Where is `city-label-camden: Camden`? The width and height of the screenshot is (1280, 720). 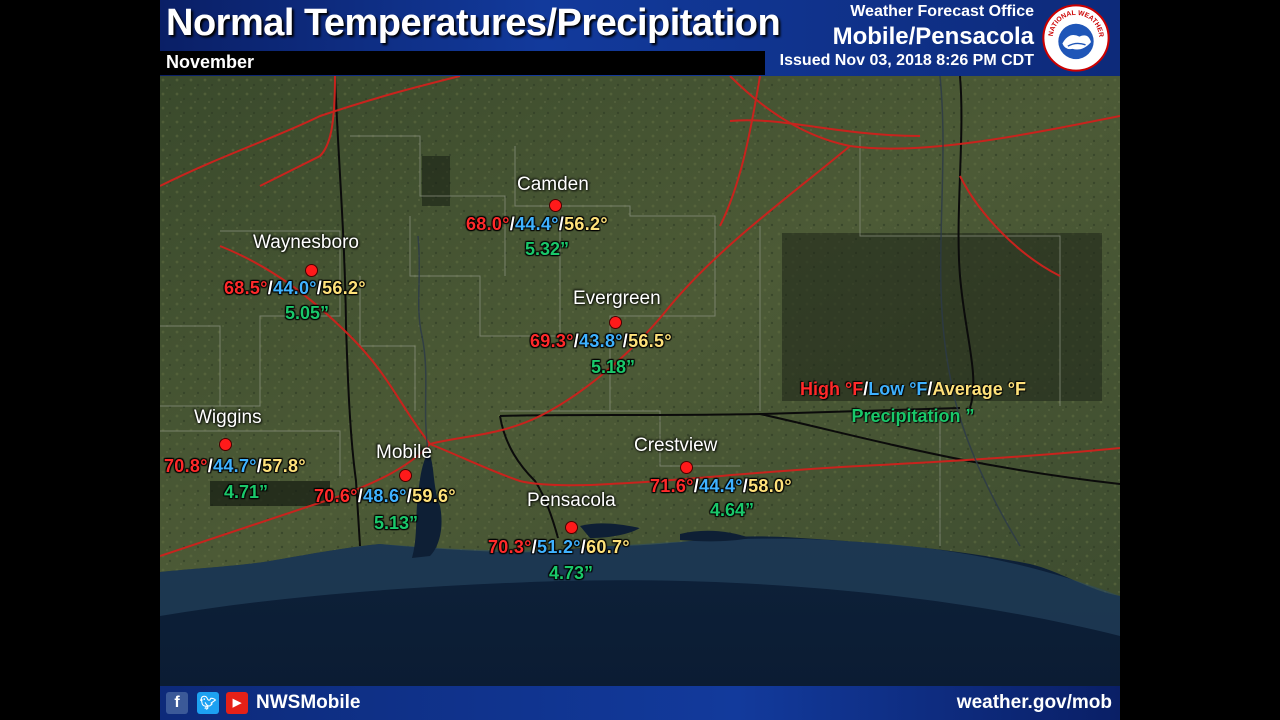 city-label-camden: Camden is located at coordinates (553, 184).